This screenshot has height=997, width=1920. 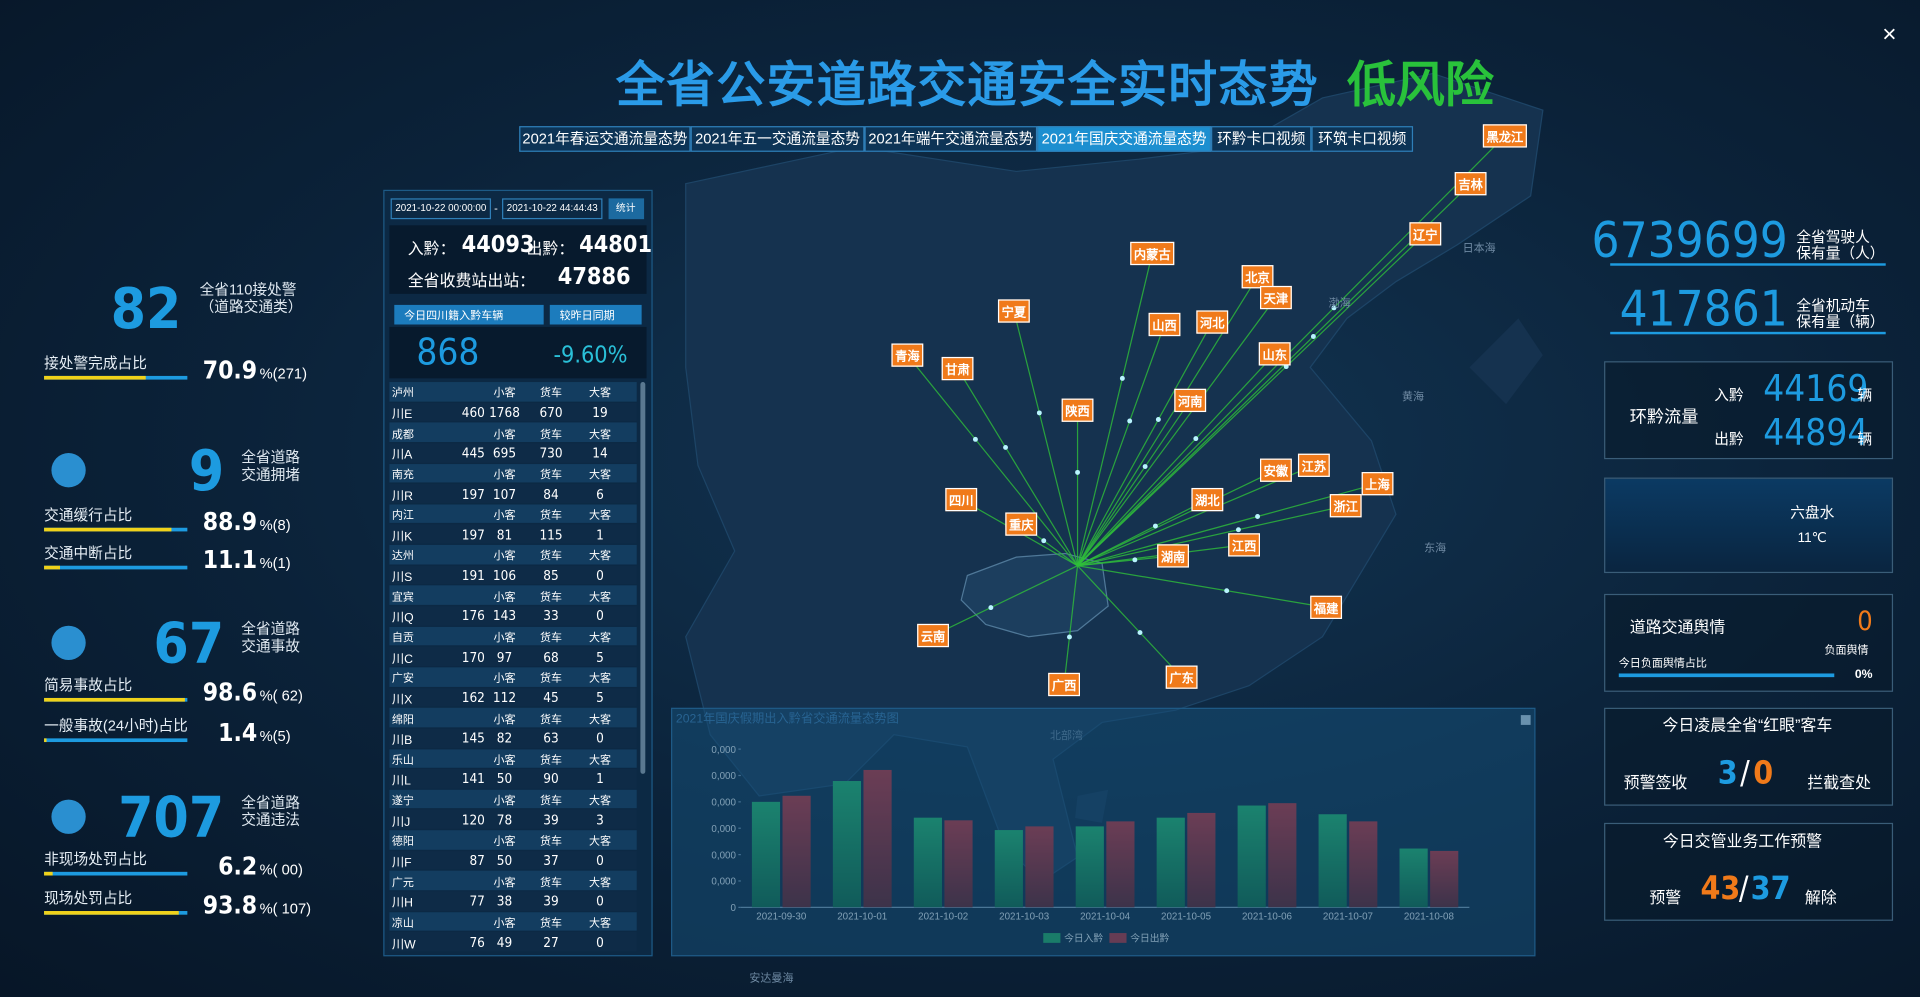 I want to click on province-label: 重庆, so click(x=1021, y=524).